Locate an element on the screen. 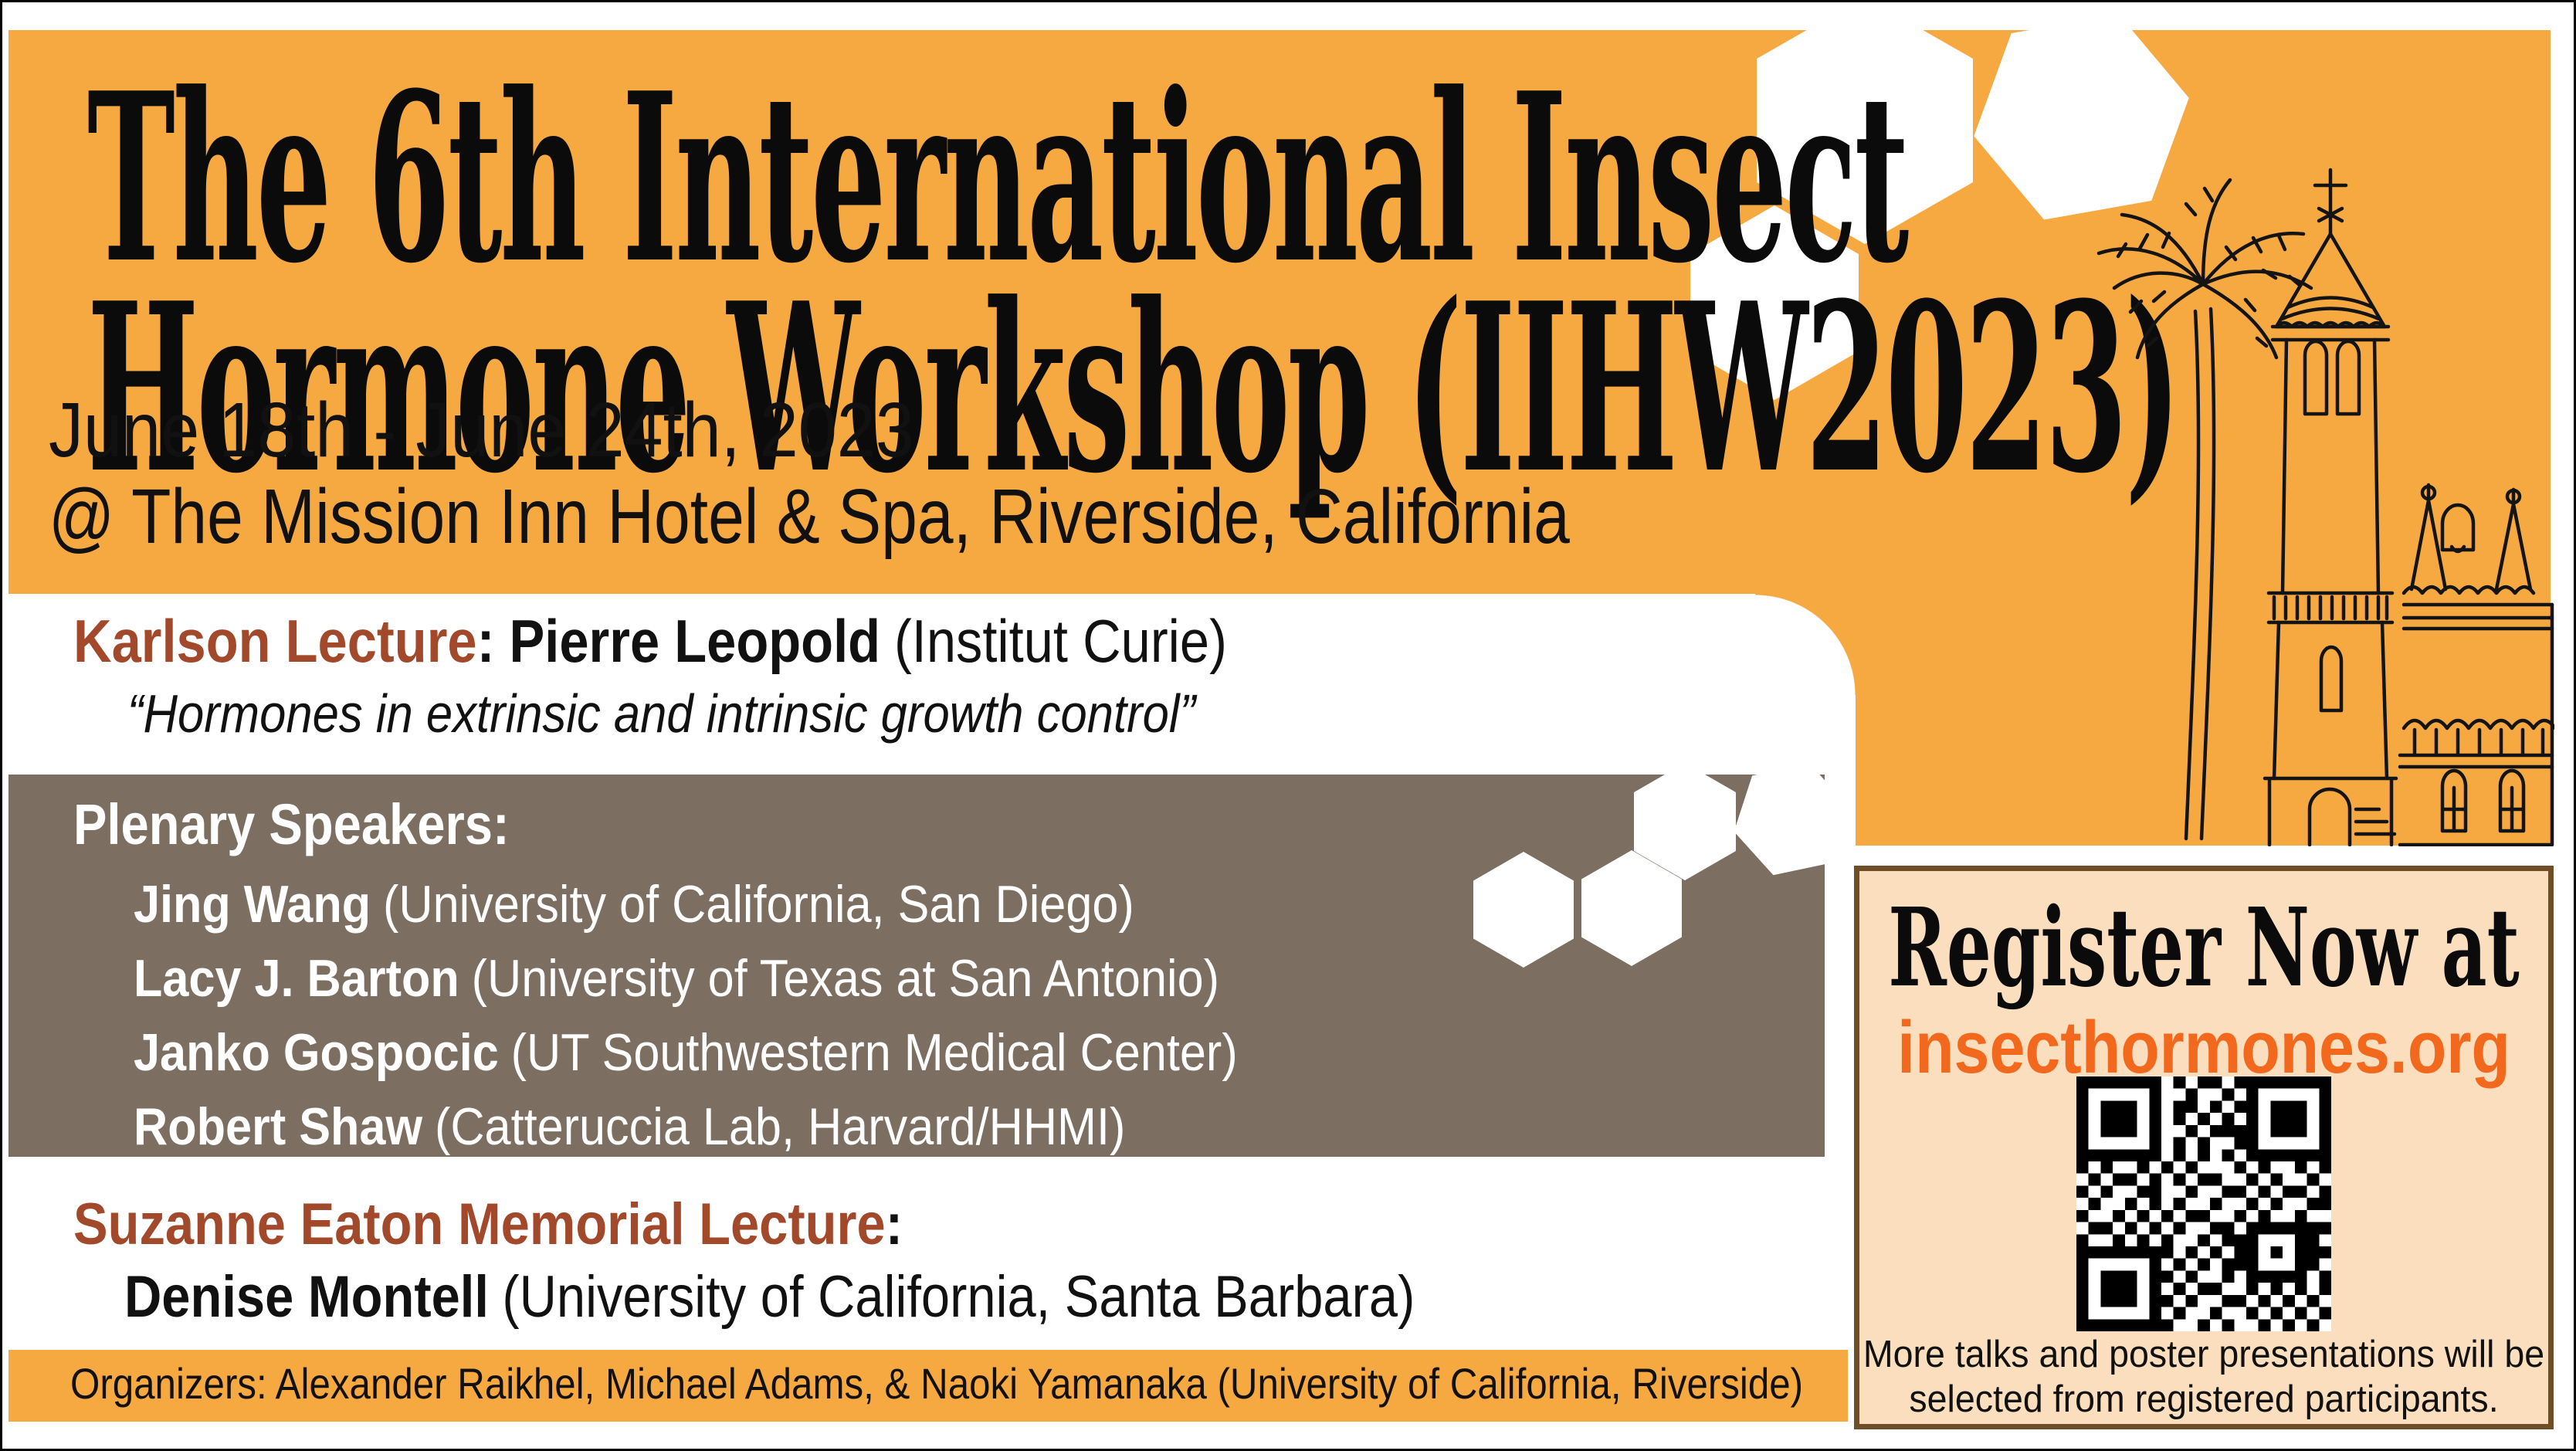  speaker-affiliation: (Catteruccia Lab, Harvard/HHMI) is located at coordinates (780, 1126).